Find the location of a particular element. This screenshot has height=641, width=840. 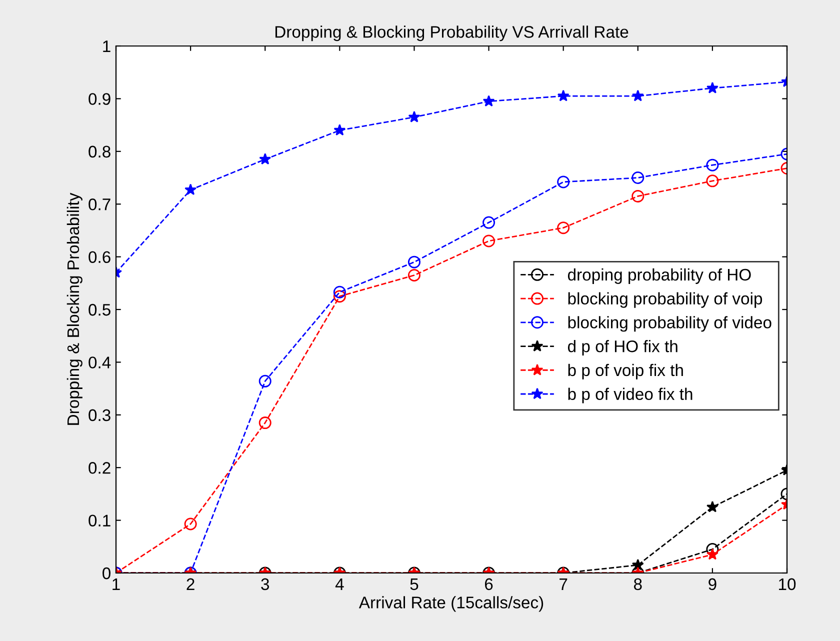

legend-label: d p of HO fix th is located at coordinates (623, 348).